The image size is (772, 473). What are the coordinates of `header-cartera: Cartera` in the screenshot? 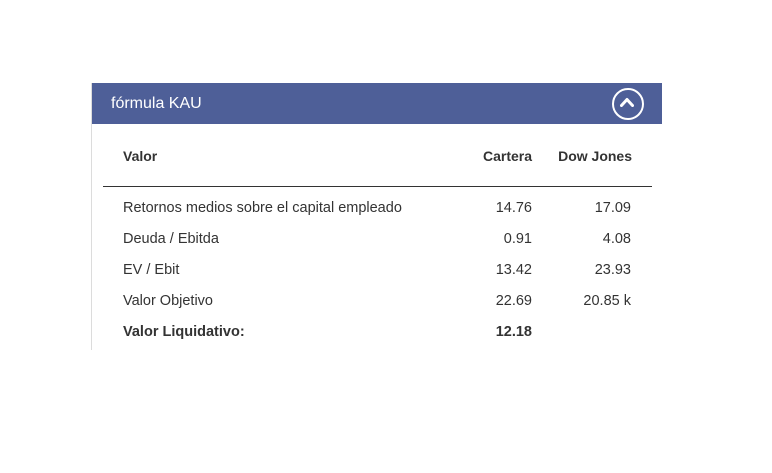 It's located at (507, 156).